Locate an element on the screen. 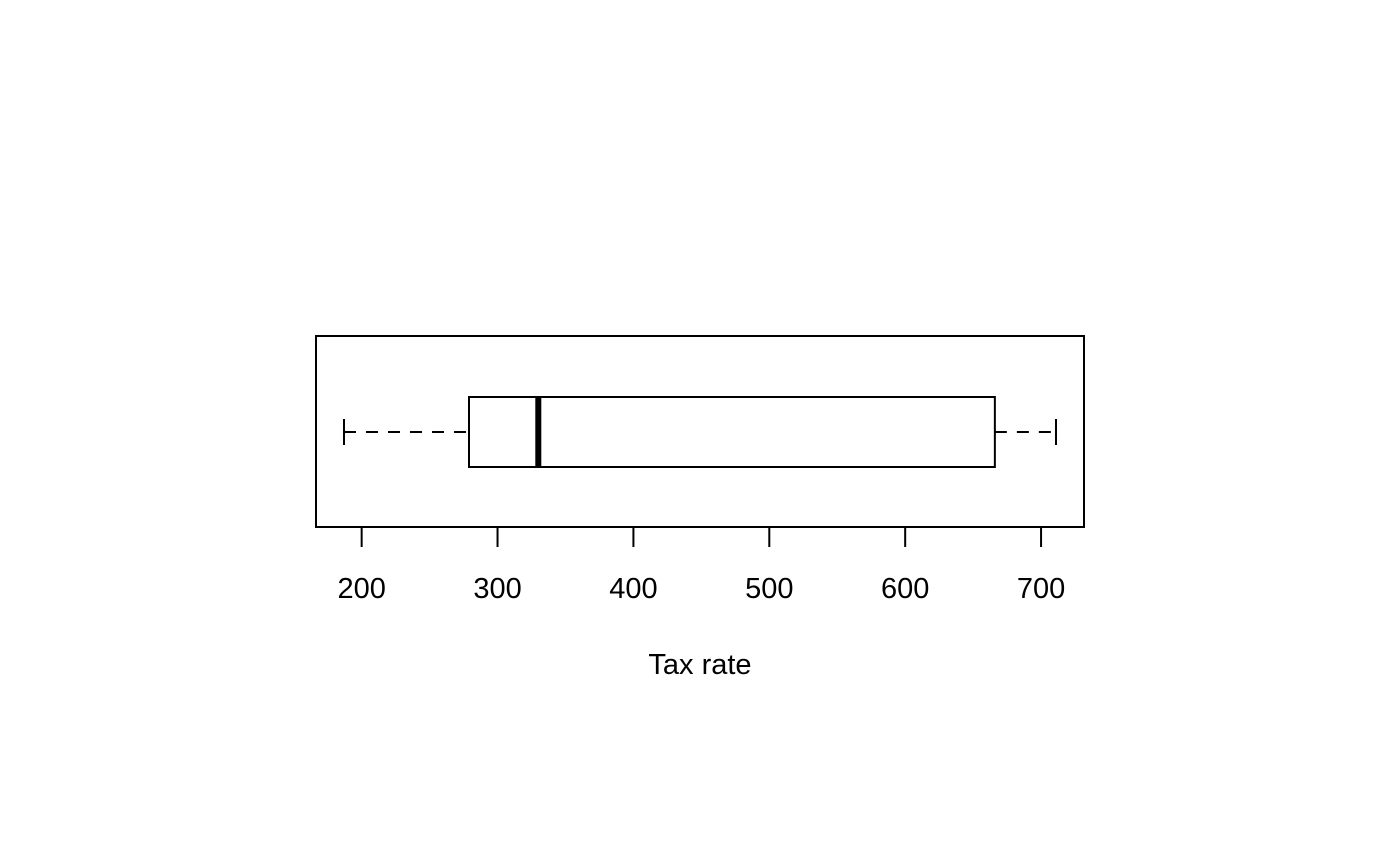  boxplot is located at coordinates (700, 432).